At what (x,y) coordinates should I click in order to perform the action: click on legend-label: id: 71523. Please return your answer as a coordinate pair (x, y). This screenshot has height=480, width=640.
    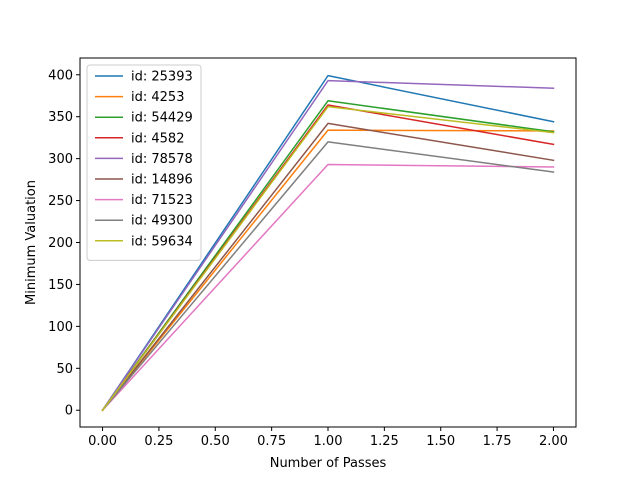
    Looking at the image, I should click on (162, 200).